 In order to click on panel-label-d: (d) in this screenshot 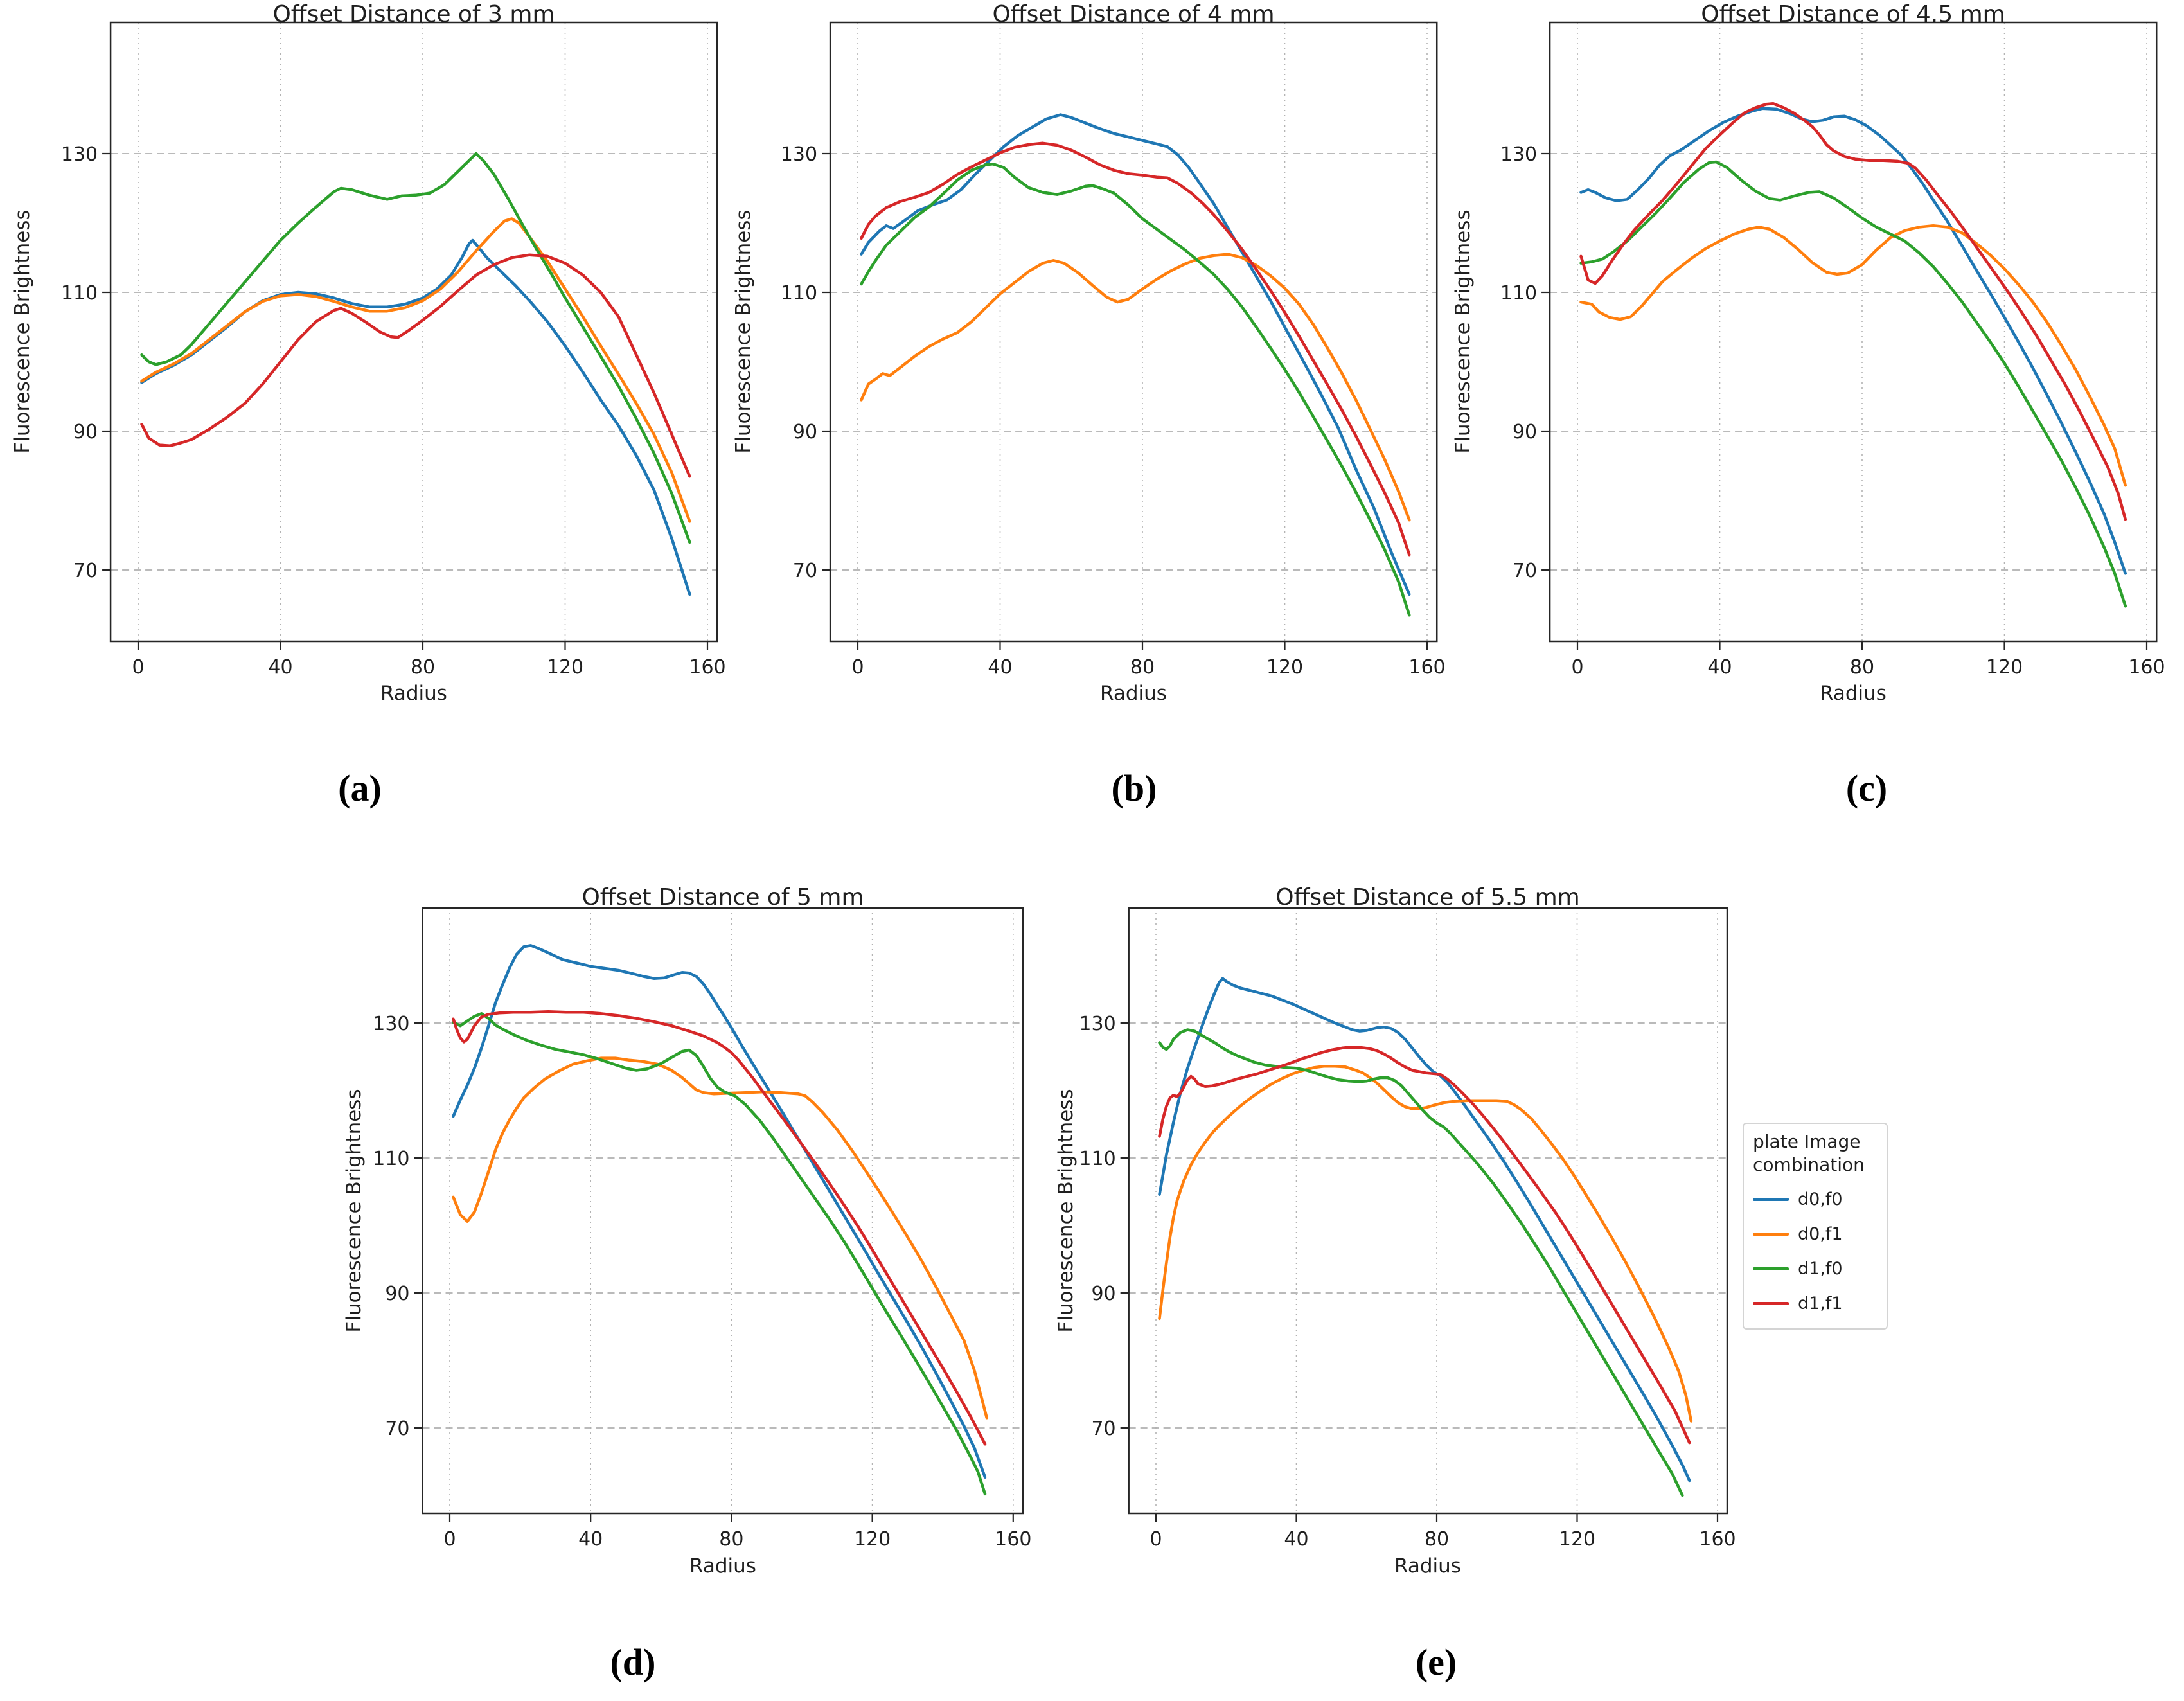, I will do `click(633, 1662)`.